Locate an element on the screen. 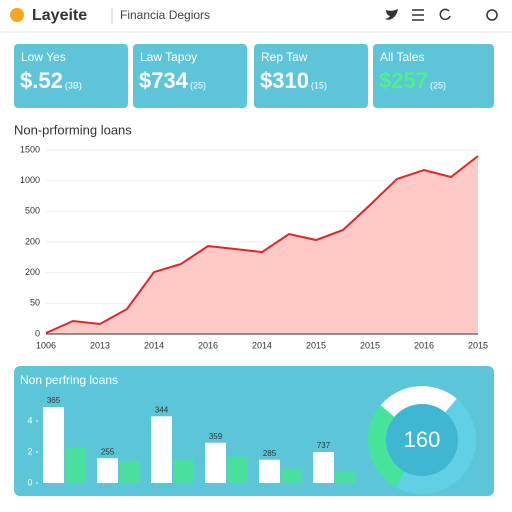 The width and height of the screenshot is (512, 512). y-tick-label: 1000 is located at coordinates (30, 180).